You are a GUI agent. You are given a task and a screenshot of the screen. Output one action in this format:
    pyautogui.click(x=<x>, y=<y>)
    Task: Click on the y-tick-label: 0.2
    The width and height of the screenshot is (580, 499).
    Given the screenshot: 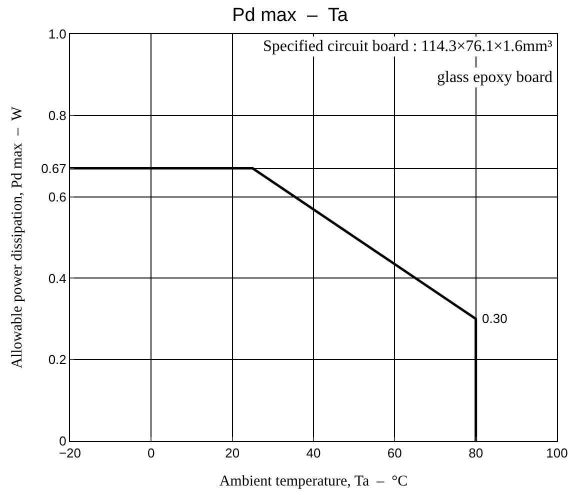 What is the action you would take?
    pyautogui.click(x=57, y=360)
    